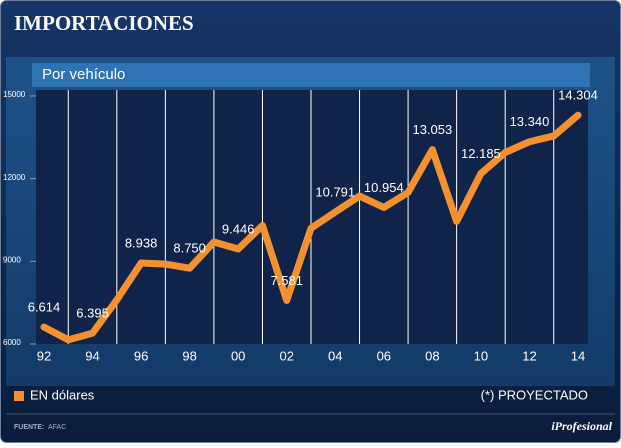  What do you see at coordinates (44, 355) in the screenshot?
I see `x-tick-label: 92` at bounding box center [44, 355].